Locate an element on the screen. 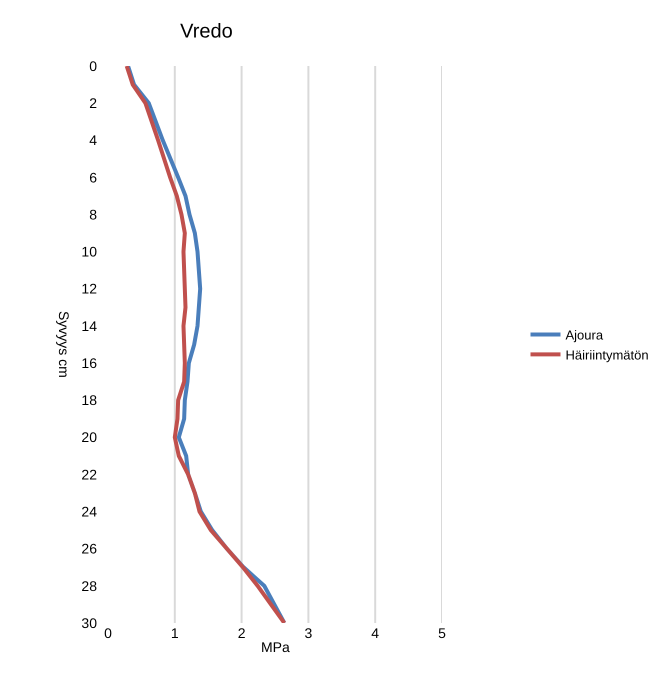  x-axis-title: MPa is located at coordinates (275, 647).